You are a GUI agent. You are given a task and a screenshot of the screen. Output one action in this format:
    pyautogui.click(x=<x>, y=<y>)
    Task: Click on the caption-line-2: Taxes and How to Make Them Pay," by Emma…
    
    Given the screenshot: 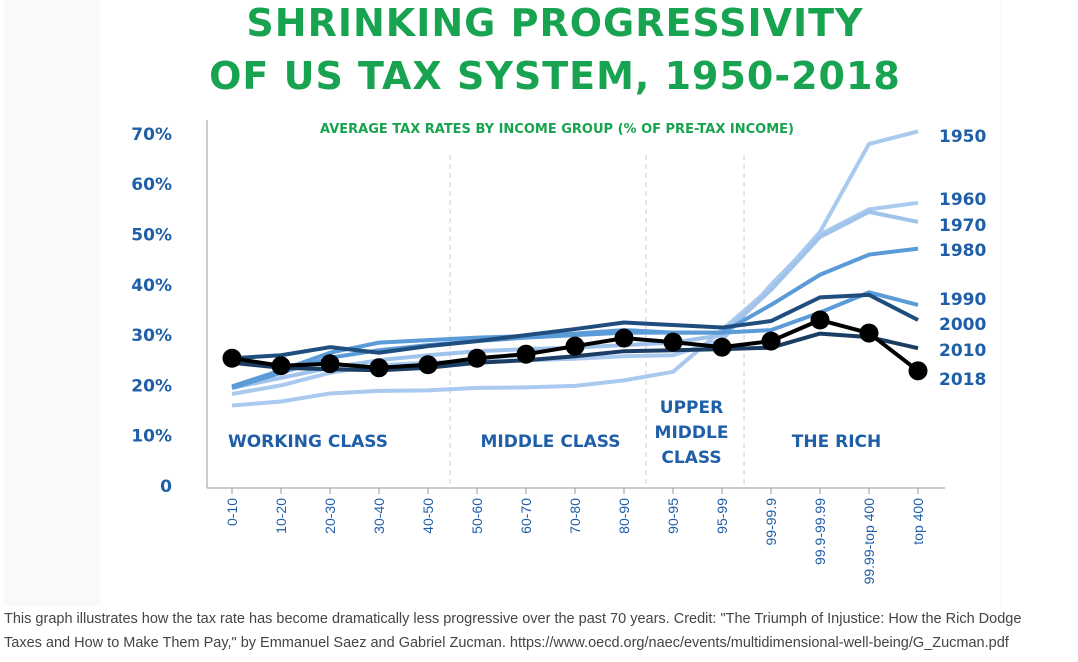 What is the action you would take?
    pyautogui.click(x=506, y=643)
    